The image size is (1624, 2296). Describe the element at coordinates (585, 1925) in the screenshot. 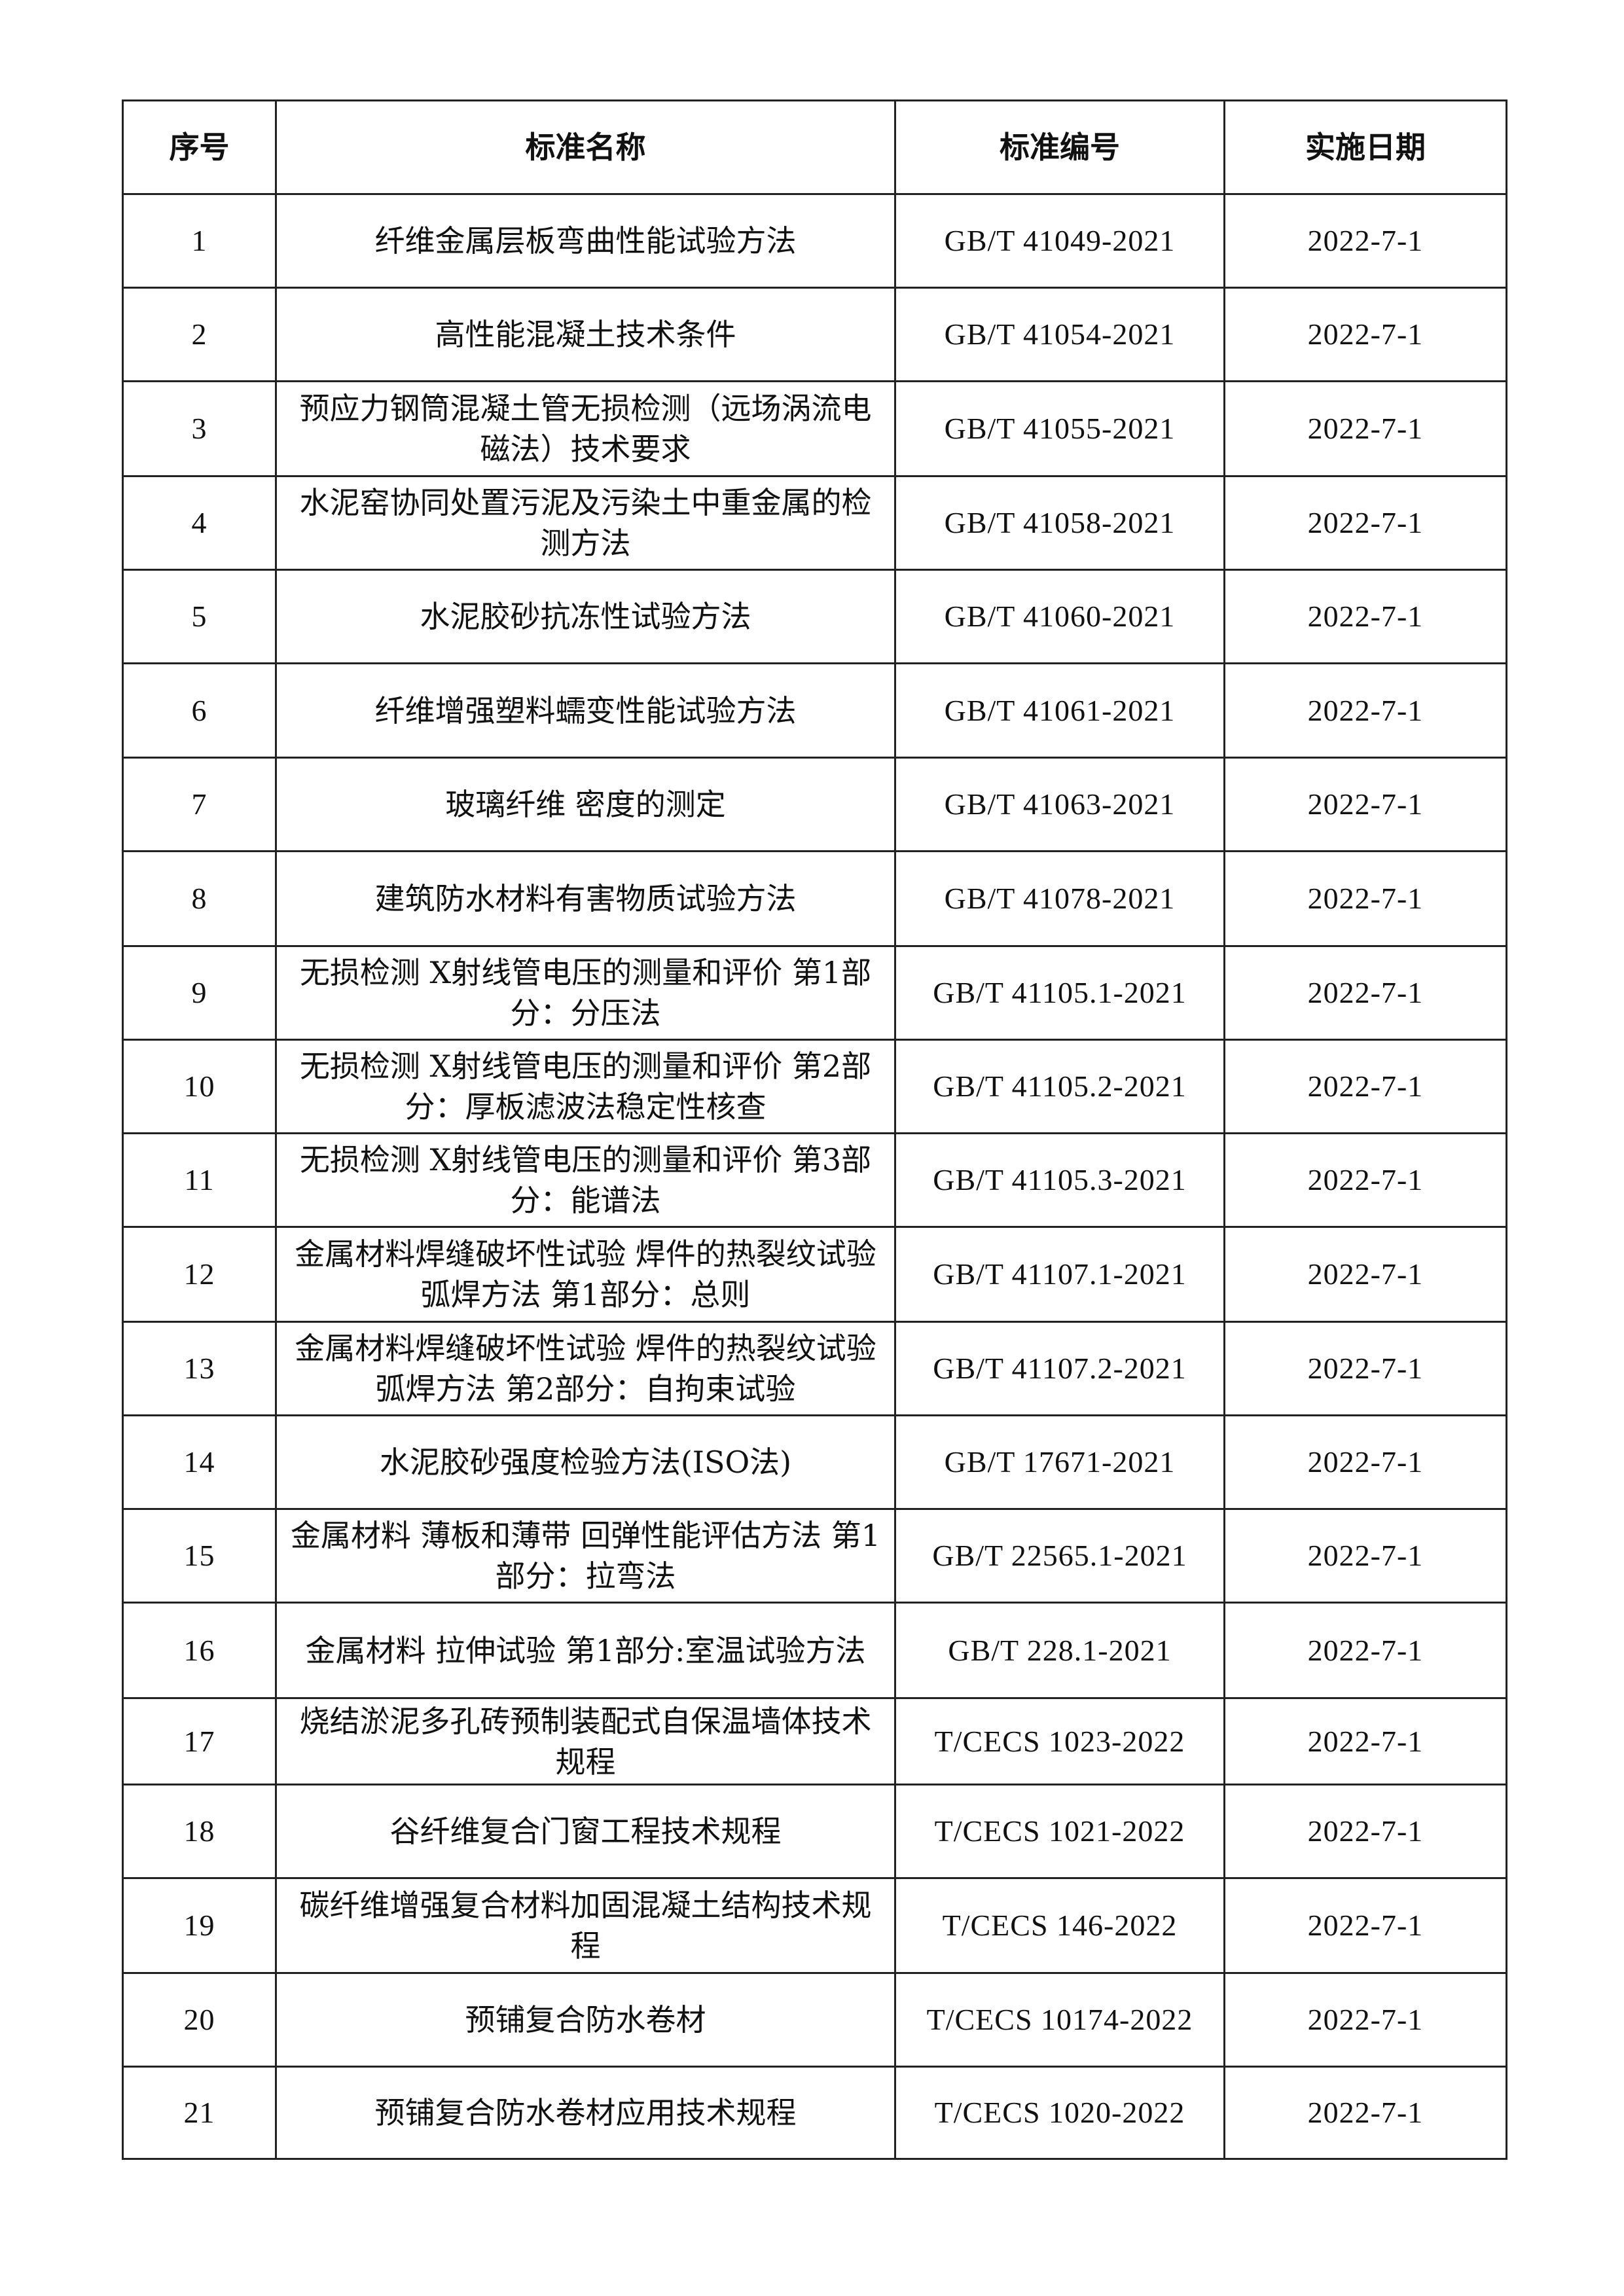

I see `standard-name-cell: 碳纤维增强复合材料加固混凝土结构技术规程` at that location.